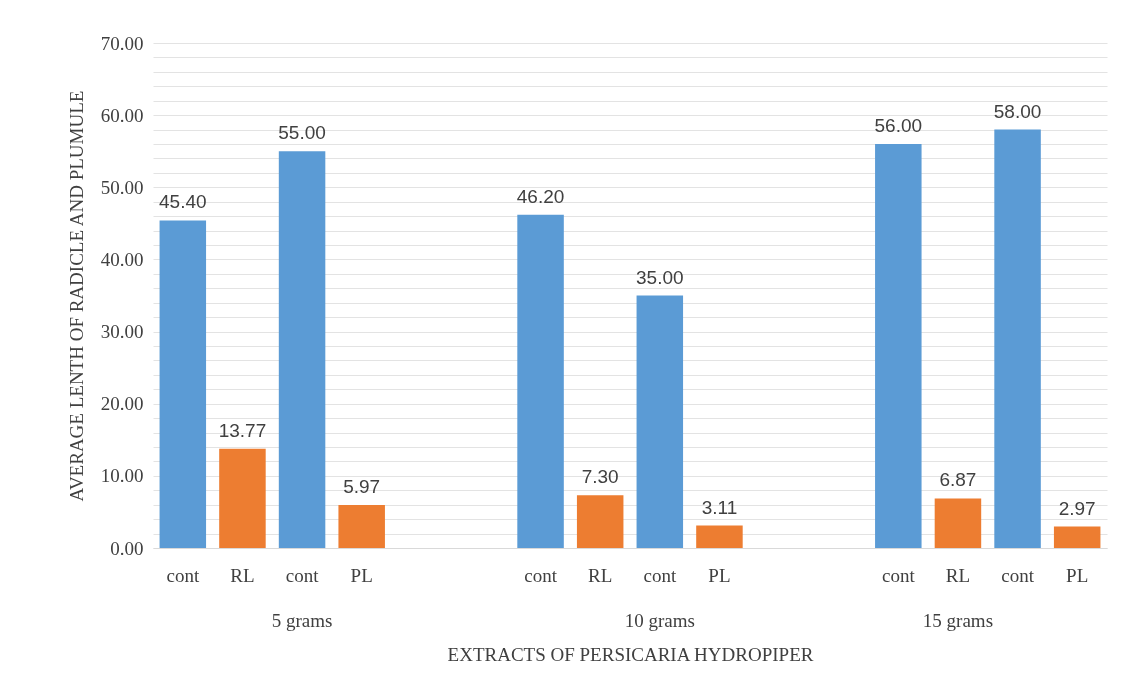 Image resolution: width=1121 pixels, height=693 pixels. What do you see at coordinates (122, 404) in the screenshot?
I see `y-tick-label: 20.00` at bounding box center [122, 404].